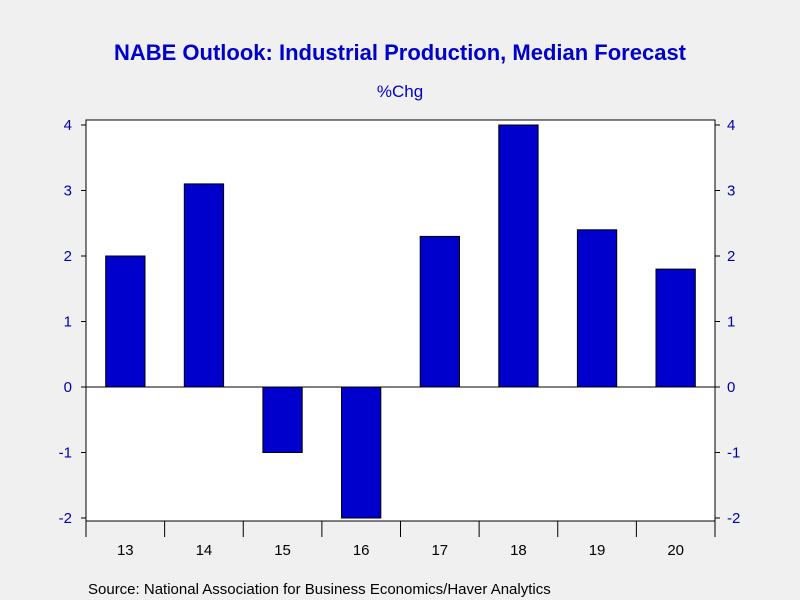 The width and height of the screenshot is (800, 600). What do you see at coordinates (68, 191) in the screenshot?
I see `left-tick-label: 3` at bounding box center [68, 191].